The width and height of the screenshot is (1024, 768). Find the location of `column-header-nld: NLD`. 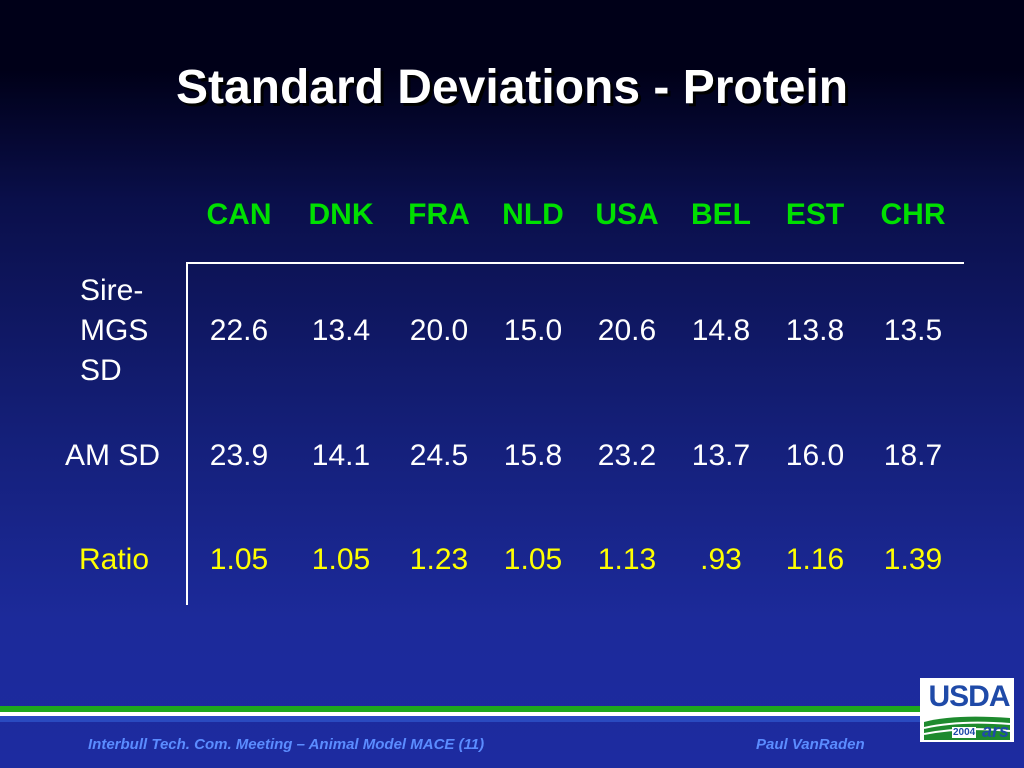

column-header-nld: NLD is located at coordinates (533, 214).